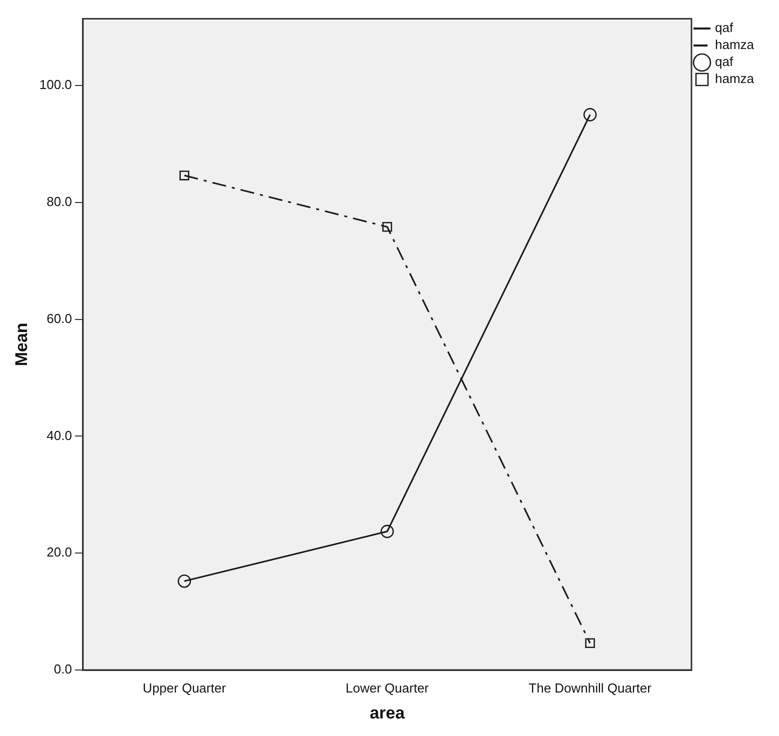  What do you see at coordinates (63, 669) in the screenshot?
I see `y-tick-label: 0.0` at bounding box center [63, 669].